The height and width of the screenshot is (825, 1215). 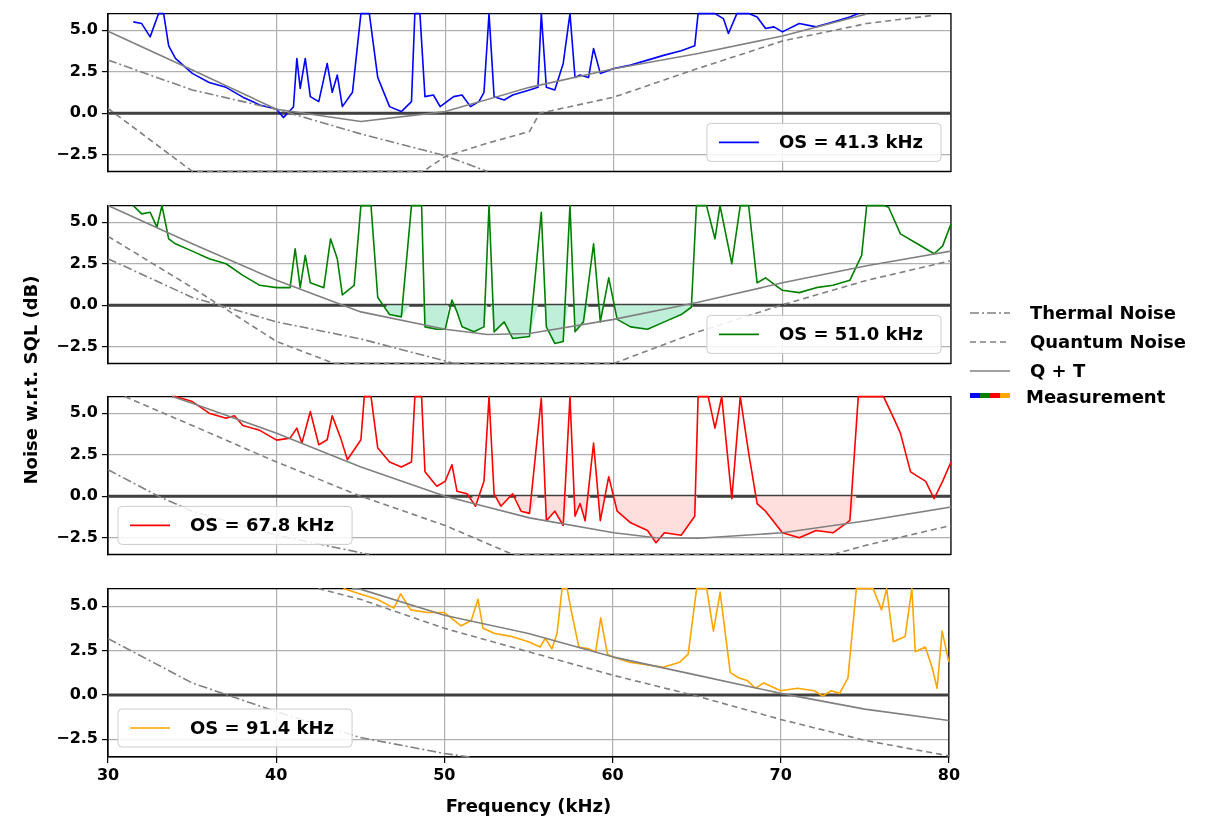 I want to click on legend-label: Q + T, so click(x=1058, y=370).